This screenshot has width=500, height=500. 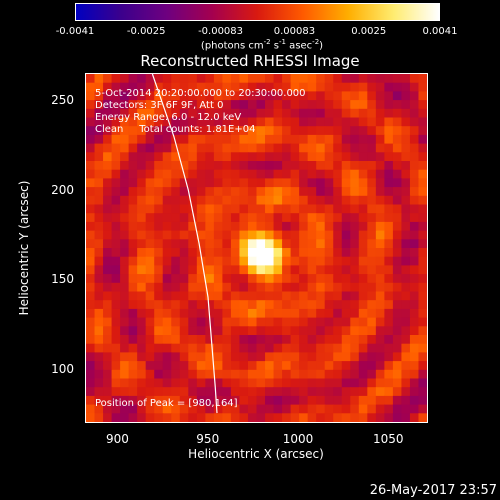 I want to click on y-tick-label: 250, so click(x=62, y=99).